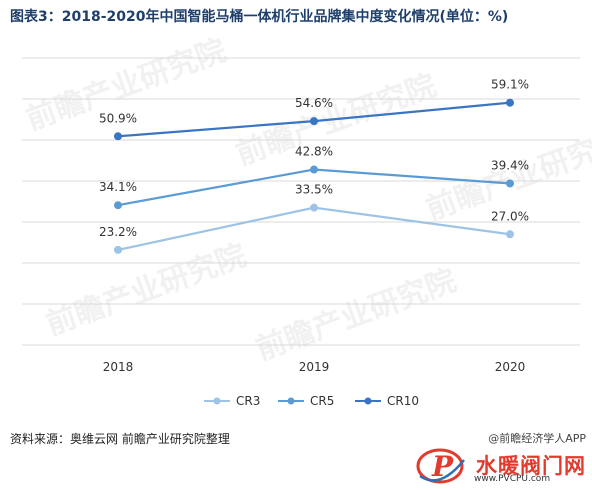 The width and height of the screenshot is (592, 490). Describe the element at coordinates (512, 479) in the screenshot. I see `logo-url: www.PVCPU.com` at that location.